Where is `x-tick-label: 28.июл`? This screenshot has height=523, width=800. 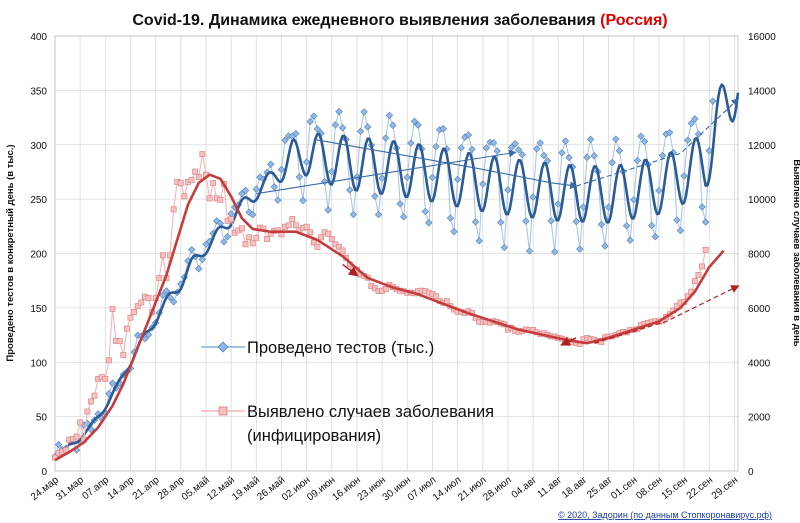
x-tick-label: 28.июл is located at coordinates (497, 489).